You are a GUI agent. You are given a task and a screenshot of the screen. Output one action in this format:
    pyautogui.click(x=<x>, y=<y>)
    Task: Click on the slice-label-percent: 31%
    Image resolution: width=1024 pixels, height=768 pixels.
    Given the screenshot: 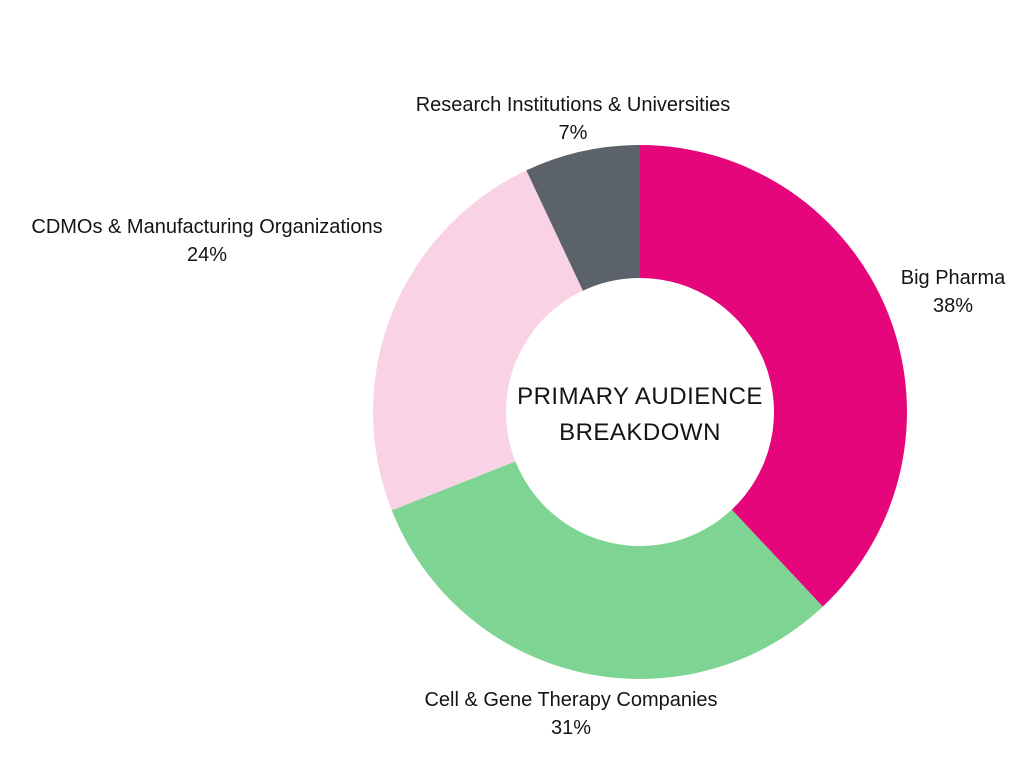 What is the action you would take?
    pyautogui.click(x=571, y=728)
    